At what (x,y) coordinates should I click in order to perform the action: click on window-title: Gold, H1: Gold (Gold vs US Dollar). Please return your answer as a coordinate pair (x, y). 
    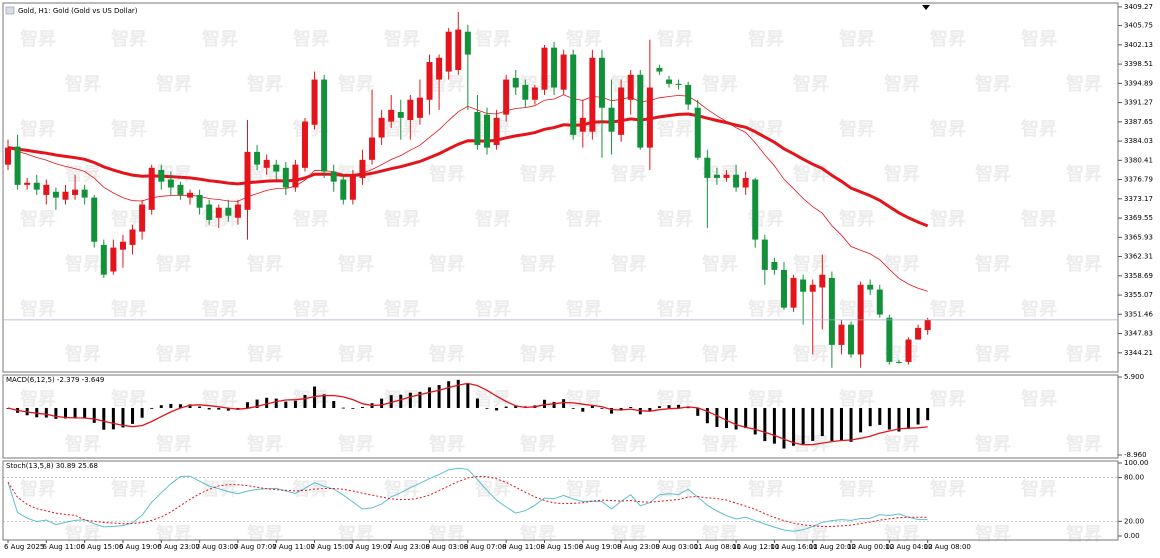
    Looking at the image, I should click on (78, 11).